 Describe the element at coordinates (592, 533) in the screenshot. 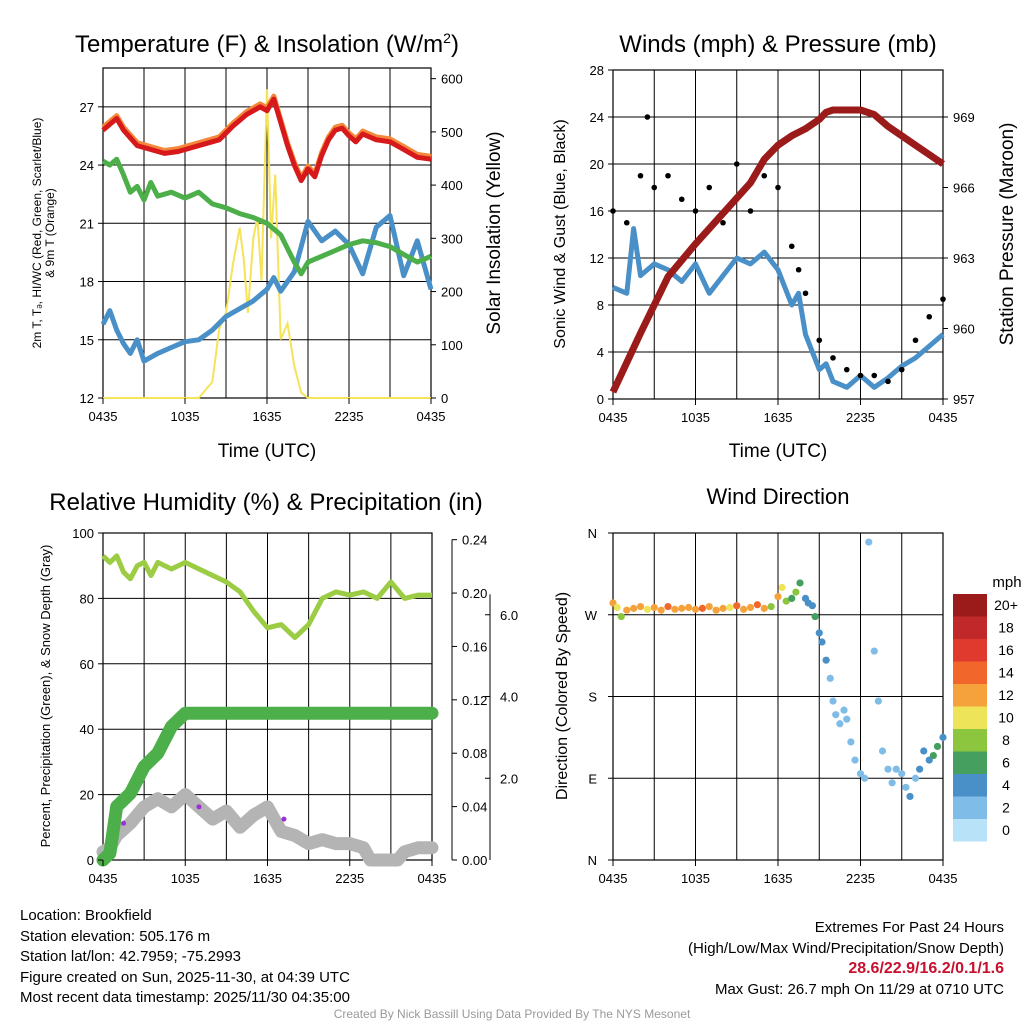

I see `y-tick-label-4: N` at that location.